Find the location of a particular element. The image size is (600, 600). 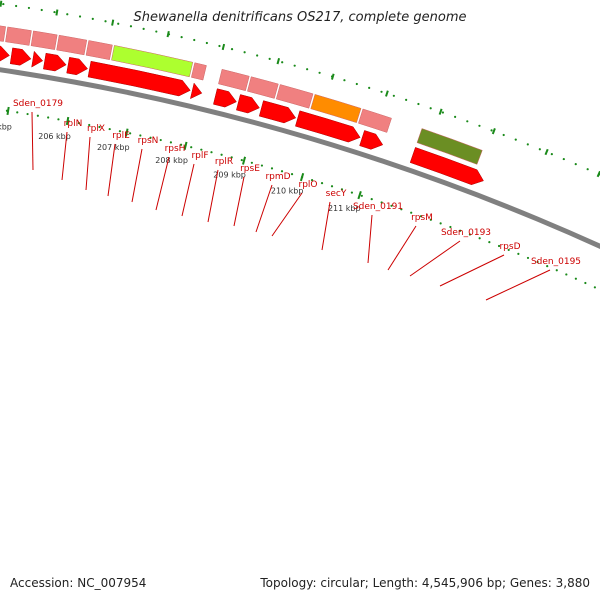

gene-label-rpln: rplN is located at coordinates (73, 124).